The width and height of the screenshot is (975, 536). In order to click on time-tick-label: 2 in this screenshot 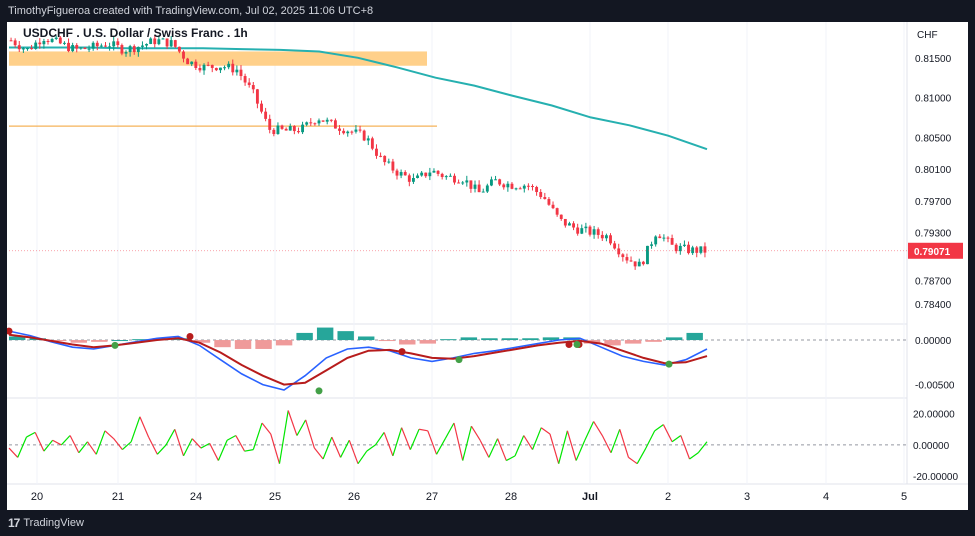, I will do `click(668, 497)`.